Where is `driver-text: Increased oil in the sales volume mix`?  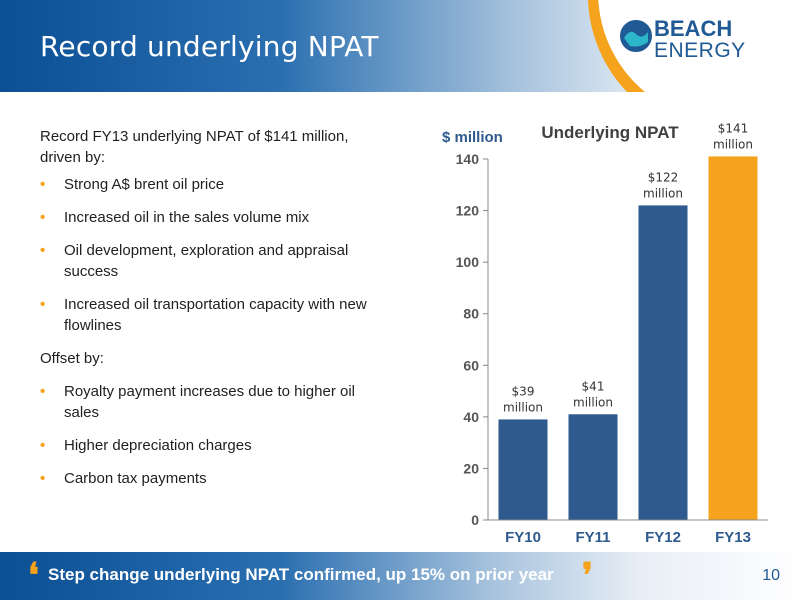
driver-text: Increased oil in the sales volume mix is located at coordinates (187, 217).